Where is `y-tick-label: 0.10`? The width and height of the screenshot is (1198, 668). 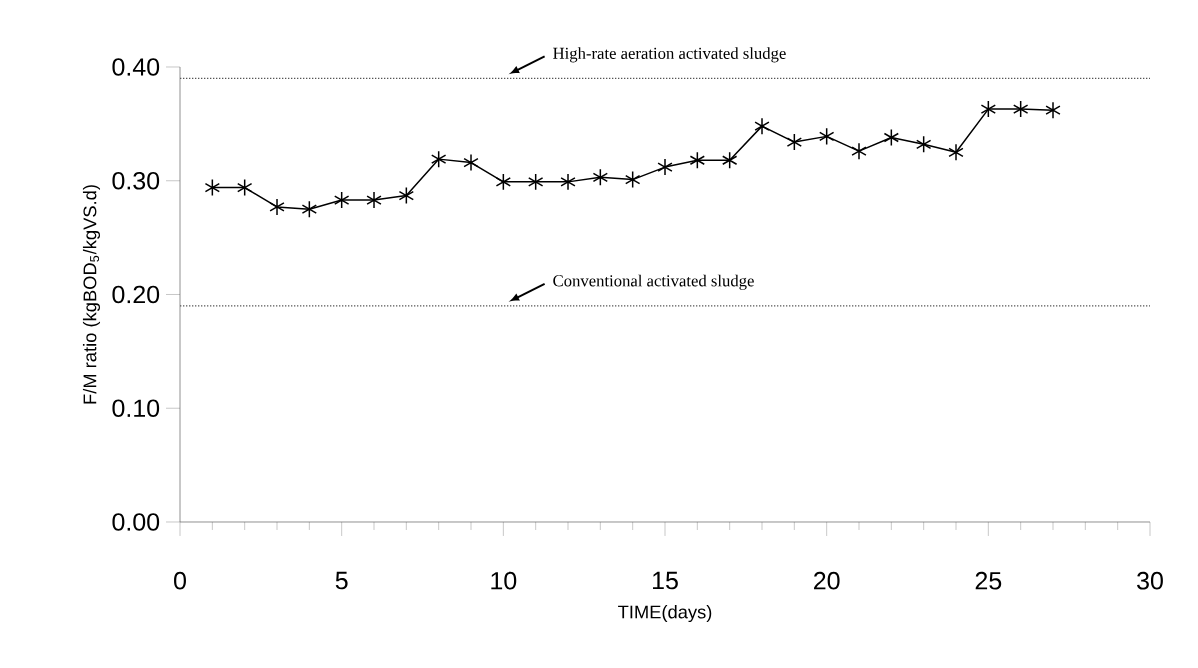 y-tick-label: 0.10 is located at coordinates (136, 408).